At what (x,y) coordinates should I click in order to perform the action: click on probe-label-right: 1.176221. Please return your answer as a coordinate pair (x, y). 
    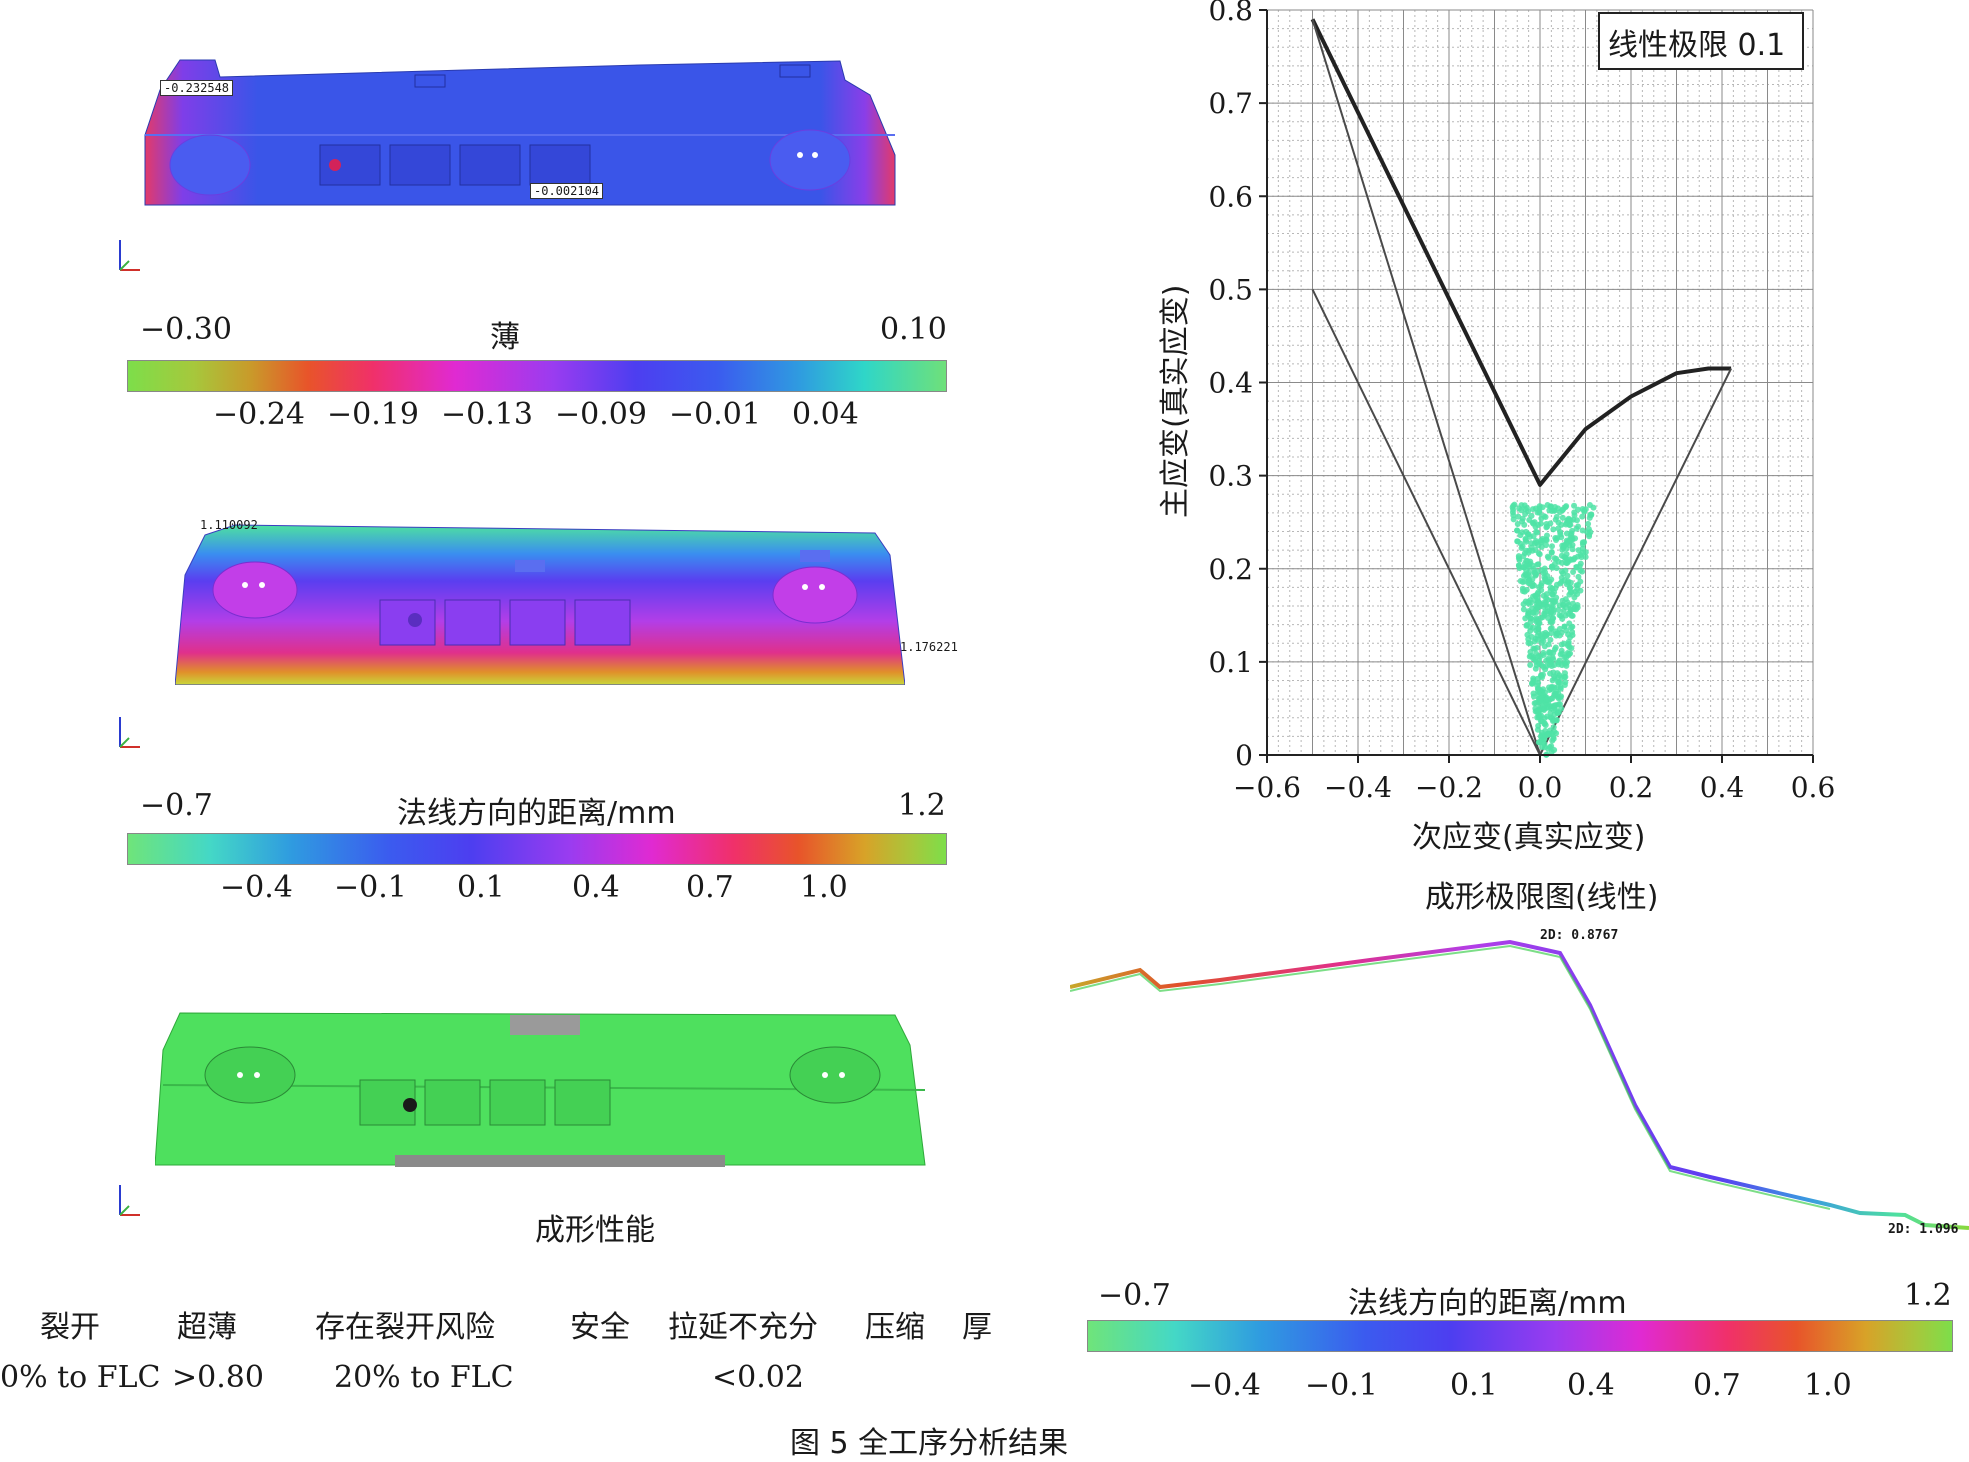
    Looking at the image, I should click on (929, 647).